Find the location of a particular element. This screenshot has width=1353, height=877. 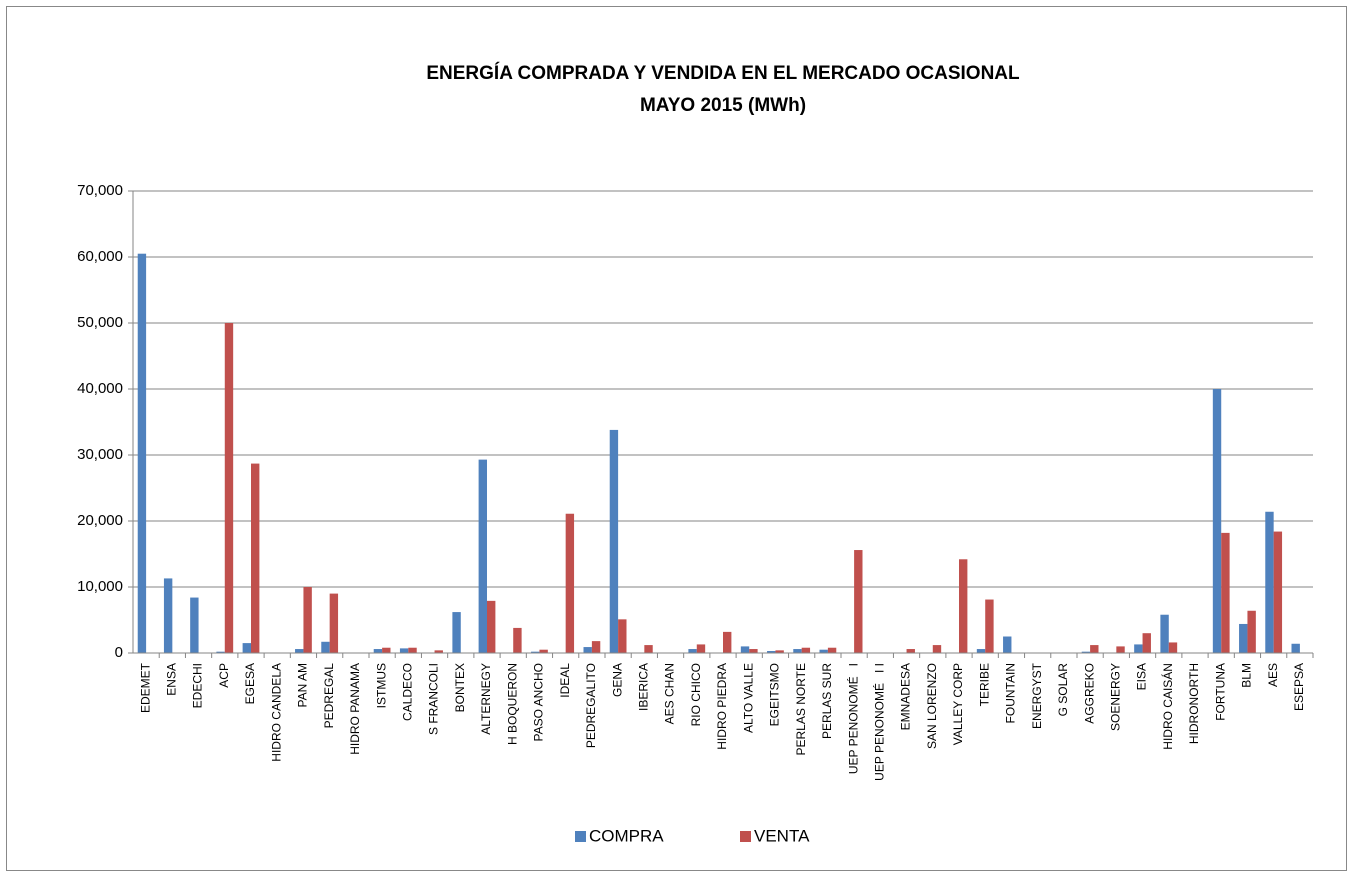

y-tick-label: 0 is located at coordinates (119, 652).